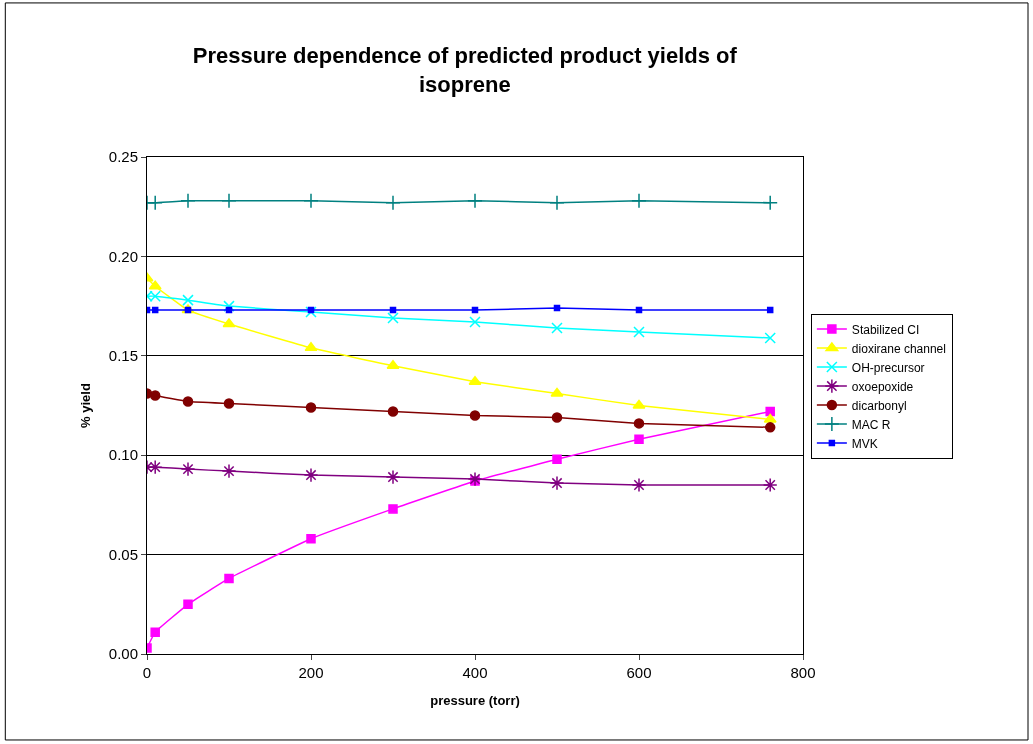 This screenshot has height=744, width=1033. I want to click on legend-label: dicarbonyl, so click(879, 405).